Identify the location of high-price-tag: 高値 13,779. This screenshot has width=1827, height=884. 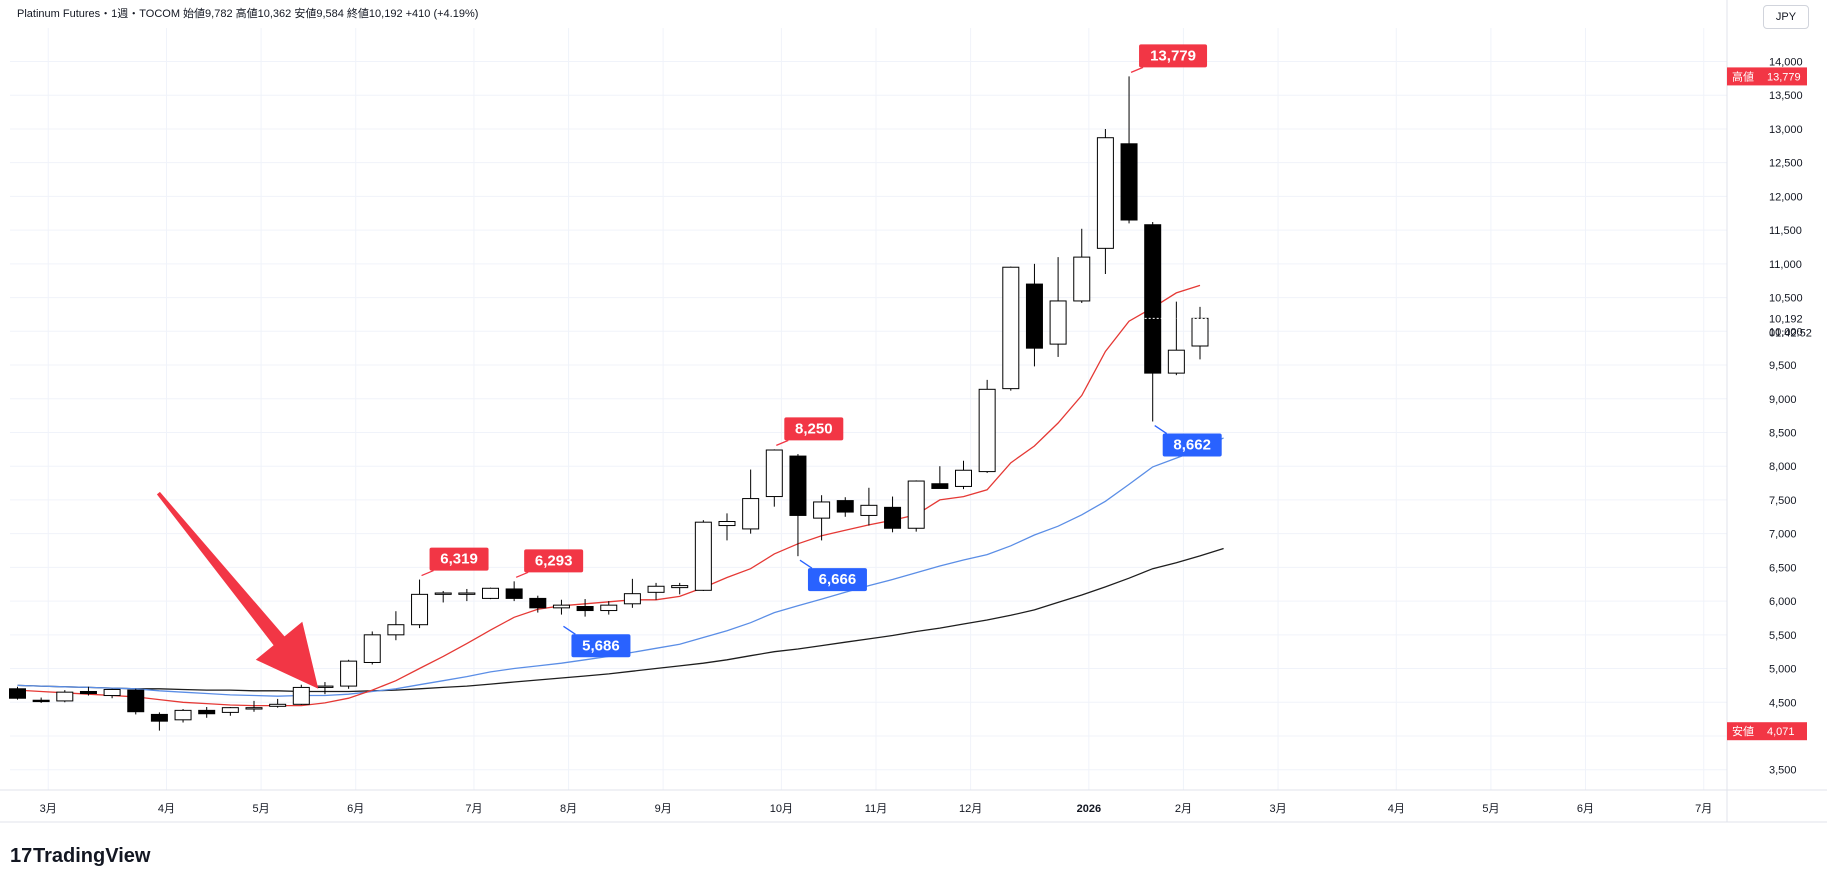
(1767, 76).